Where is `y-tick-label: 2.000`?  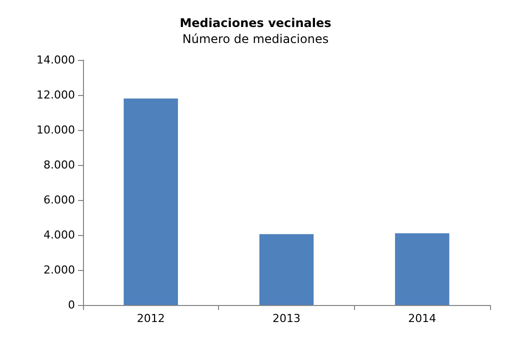 y-tick-label: 2.000 is located at coordinates (59, 270).